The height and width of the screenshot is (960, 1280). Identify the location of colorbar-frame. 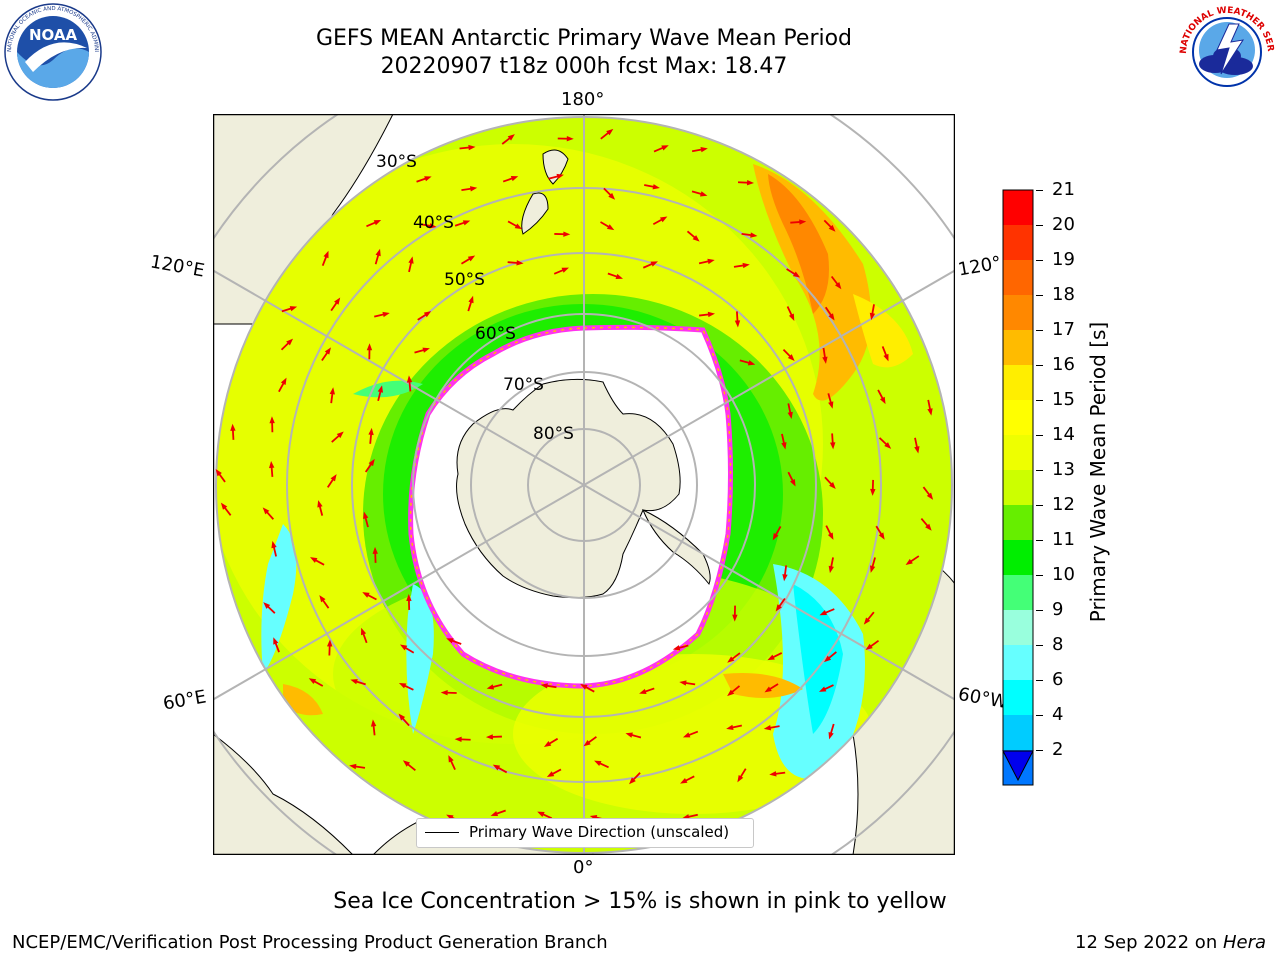
(1018, 487).